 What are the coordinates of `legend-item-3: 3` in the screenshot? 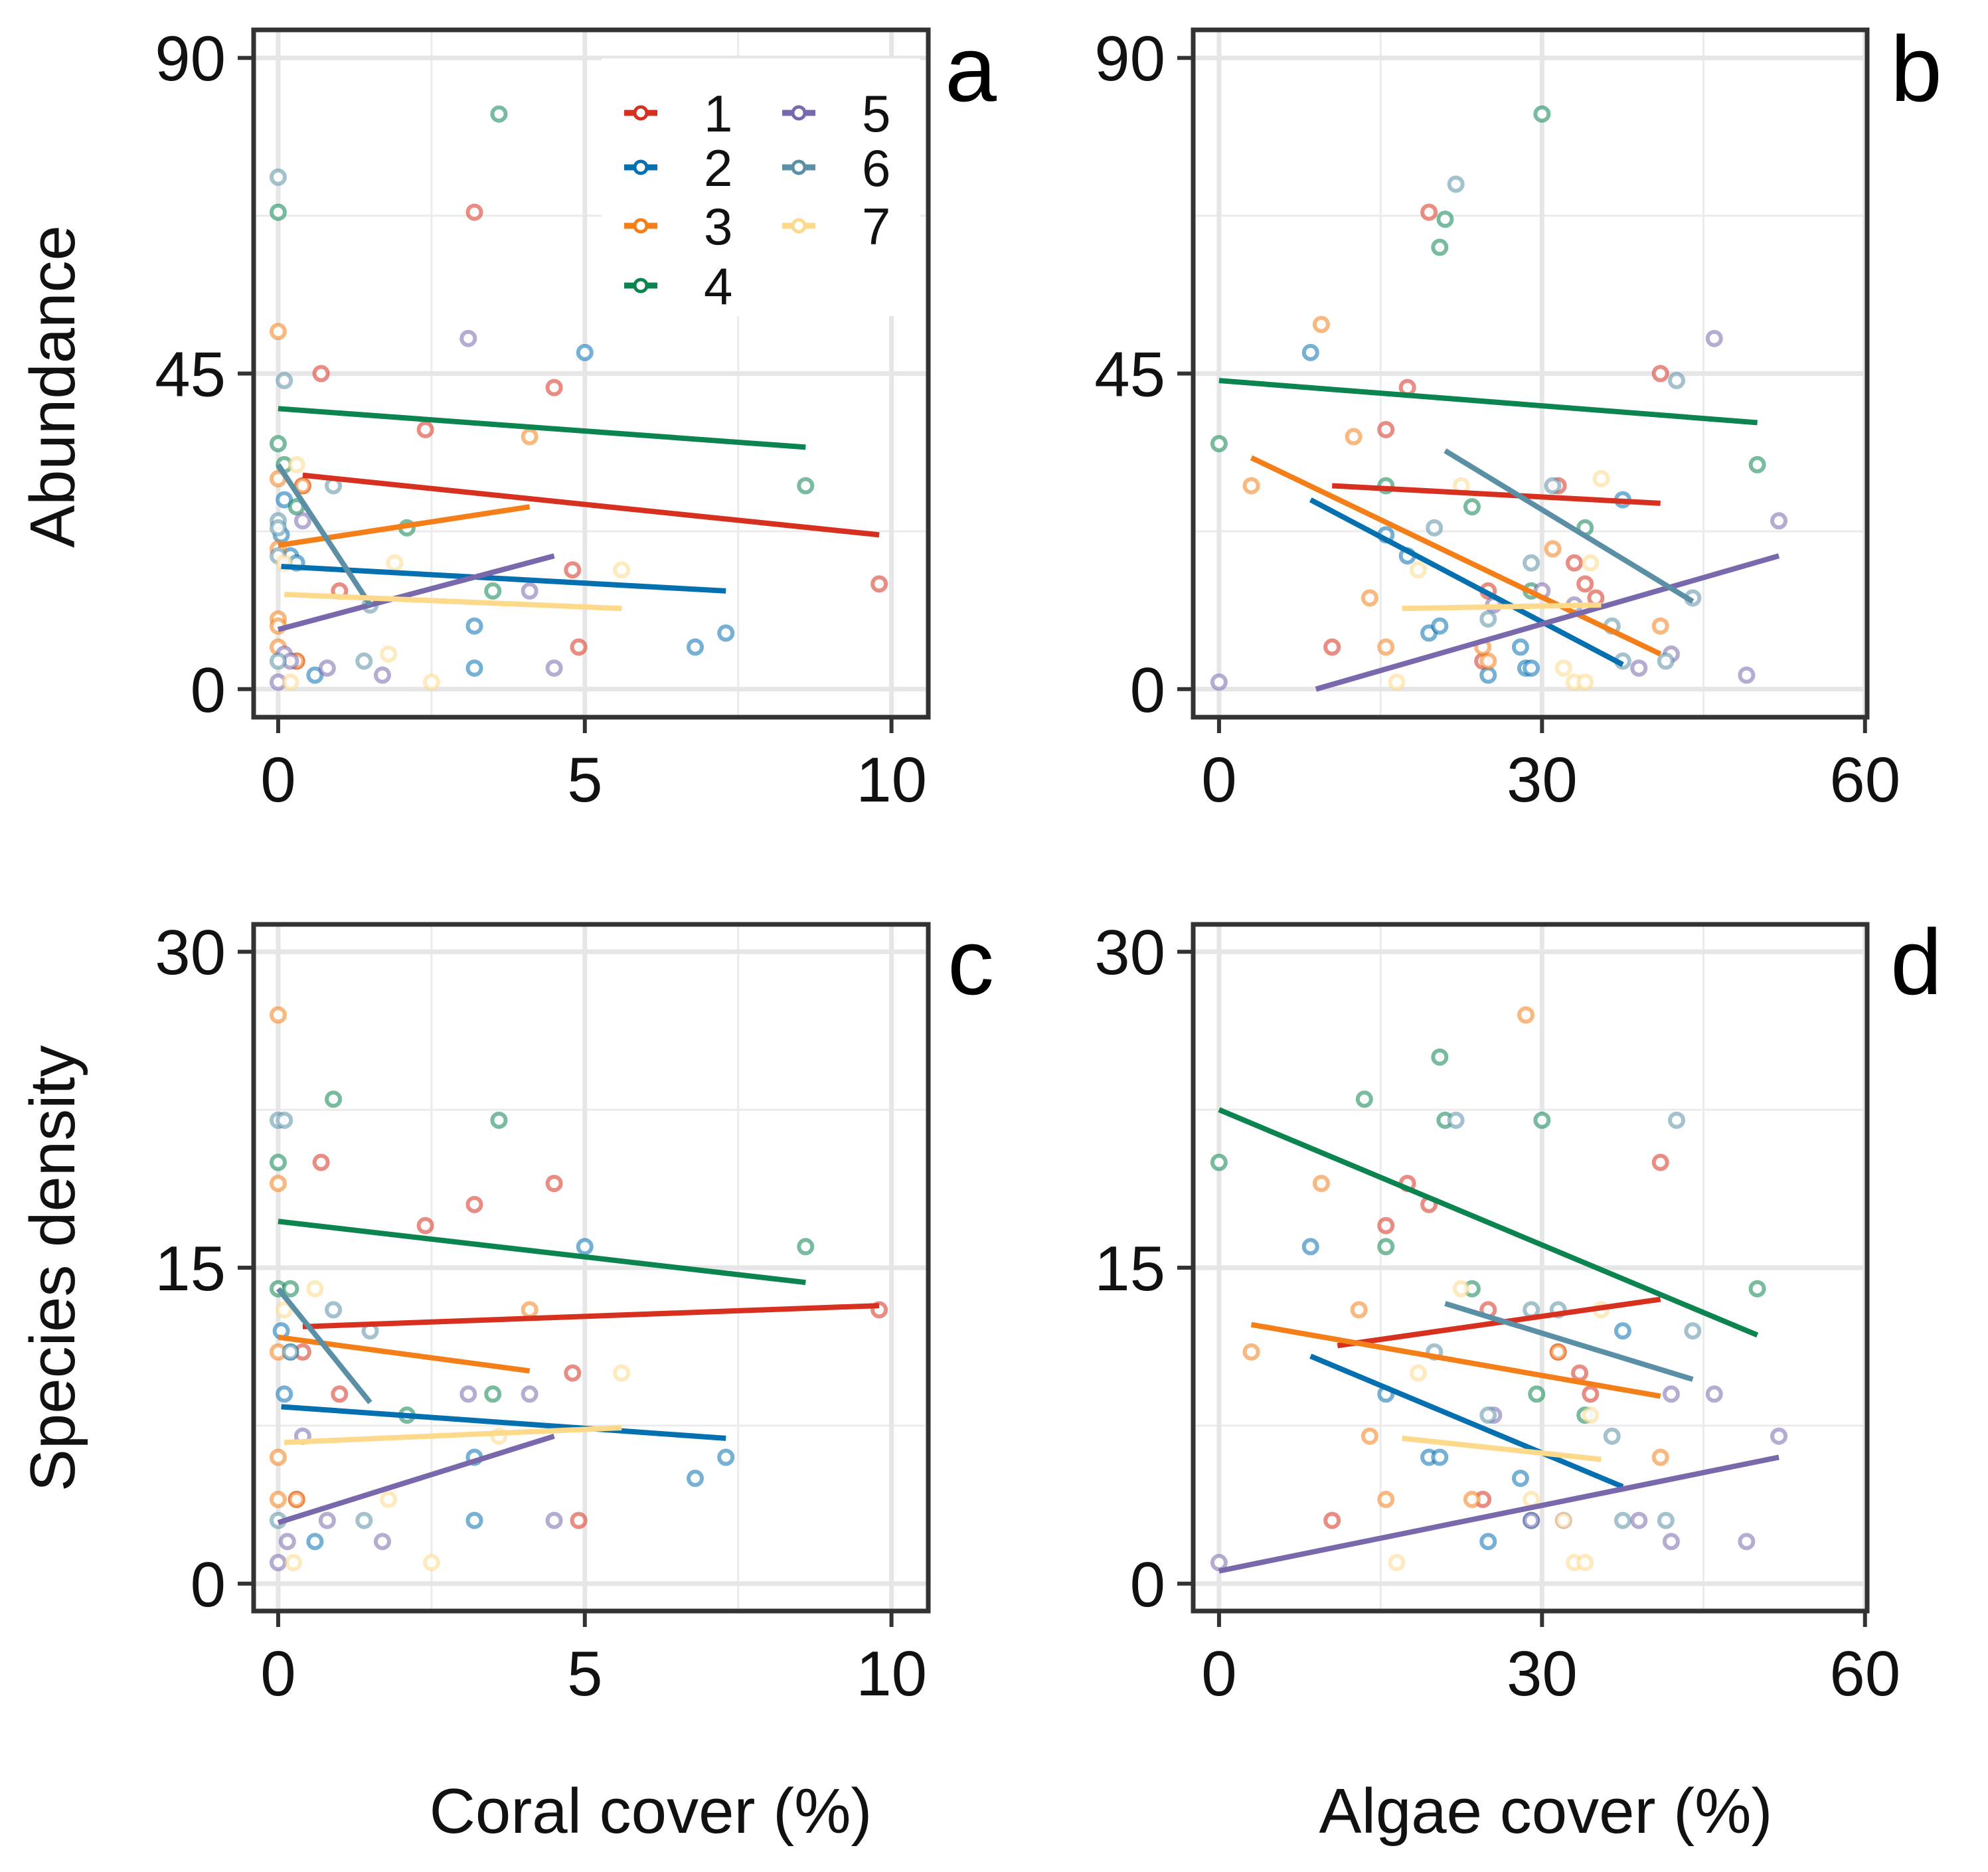 It's located at (678, 226).